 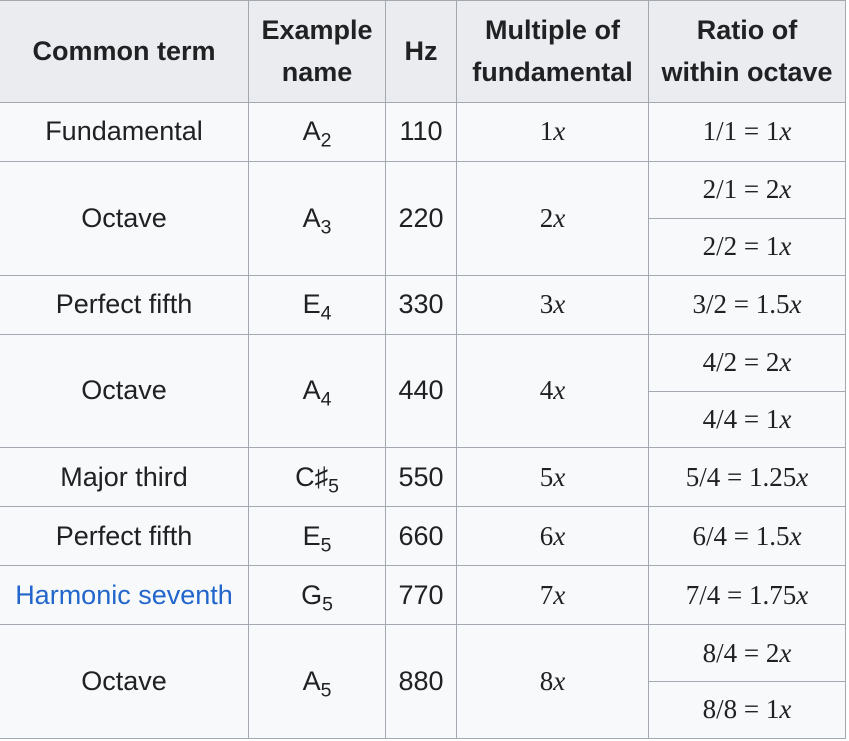 I want to click on note-base: G, so click(x=312, y=594).